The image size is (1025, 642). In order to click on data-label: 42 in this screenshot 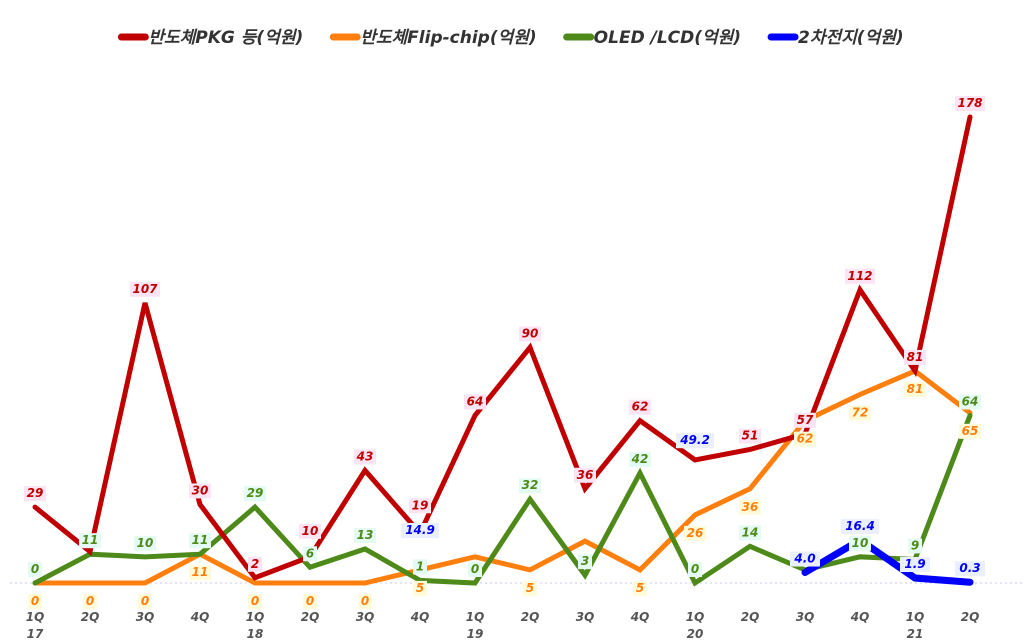, I will do `click(640, 459)`.